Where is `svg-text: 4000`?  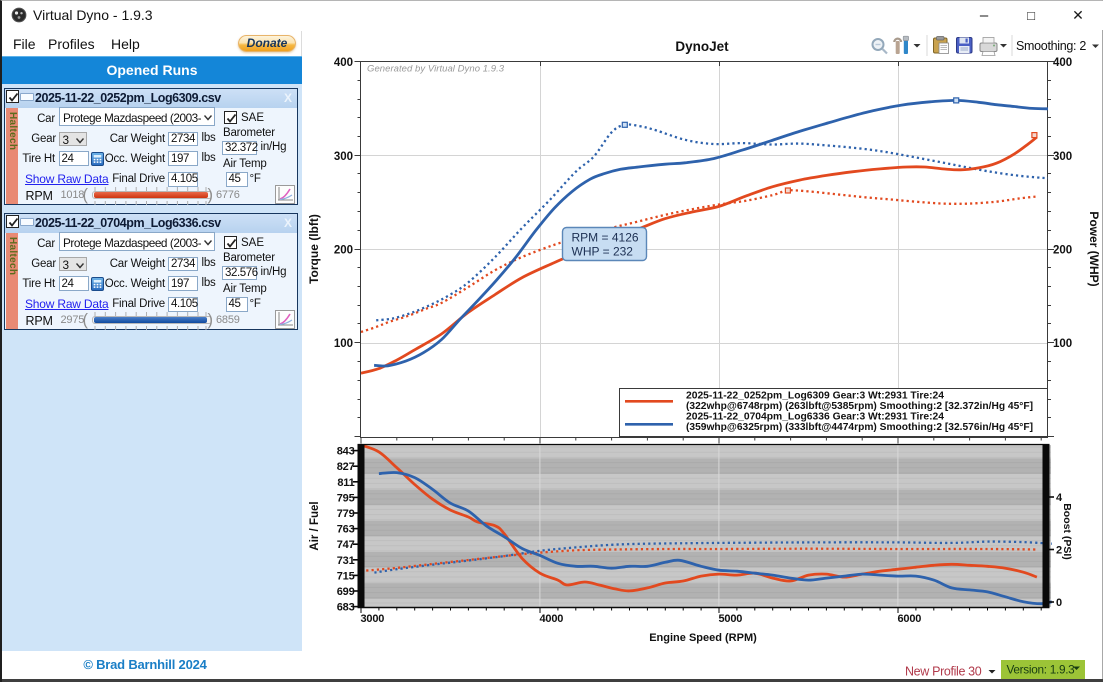 svg-text: 4000 is located at coordinates (552, 619).